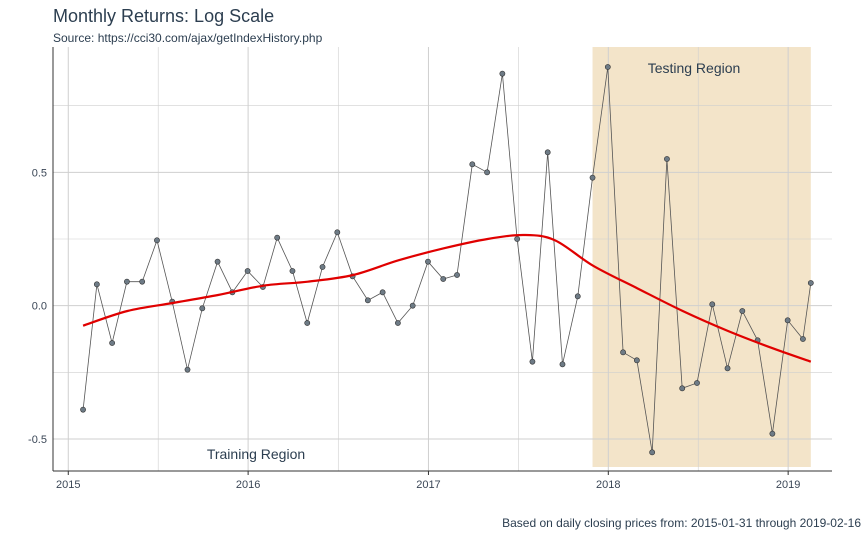 The height and width of the screenshot is (538, 867). Describe the element at coordinates (248, 485) in the screenshot. I see `x-tick-label: 2016` at that location.